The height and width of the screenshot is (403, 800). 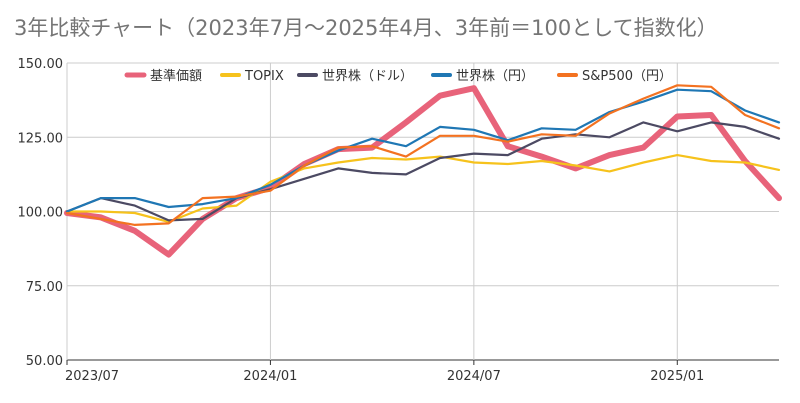 I want to click on y-tick-label: 100.00, so click(x=41, y=213).